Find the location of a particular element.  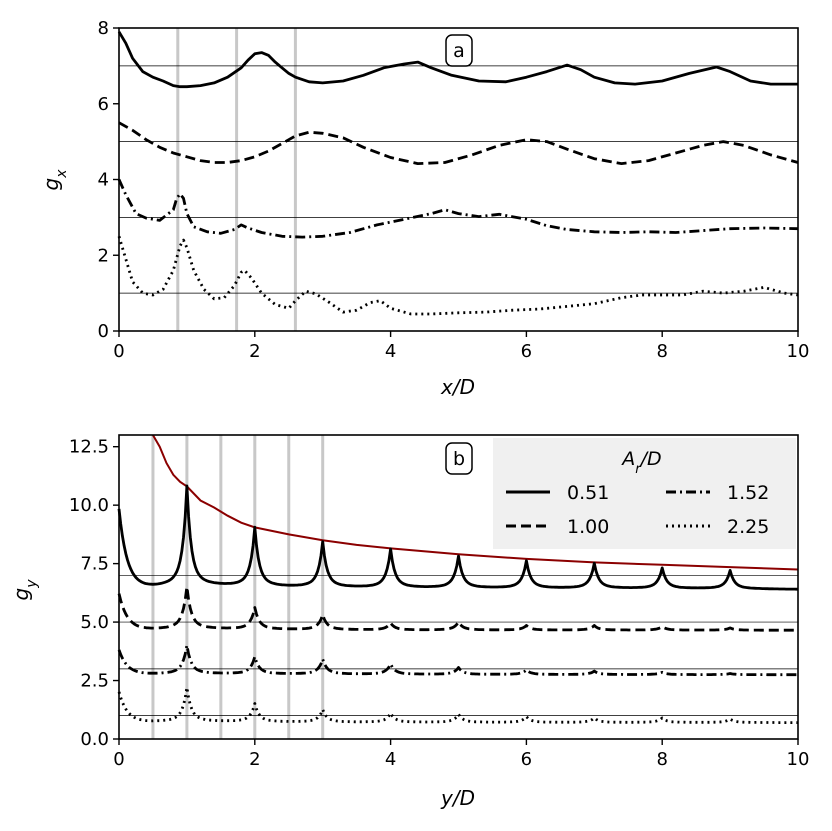

y-label-sub-b: y is located at coordinates (32, 584).